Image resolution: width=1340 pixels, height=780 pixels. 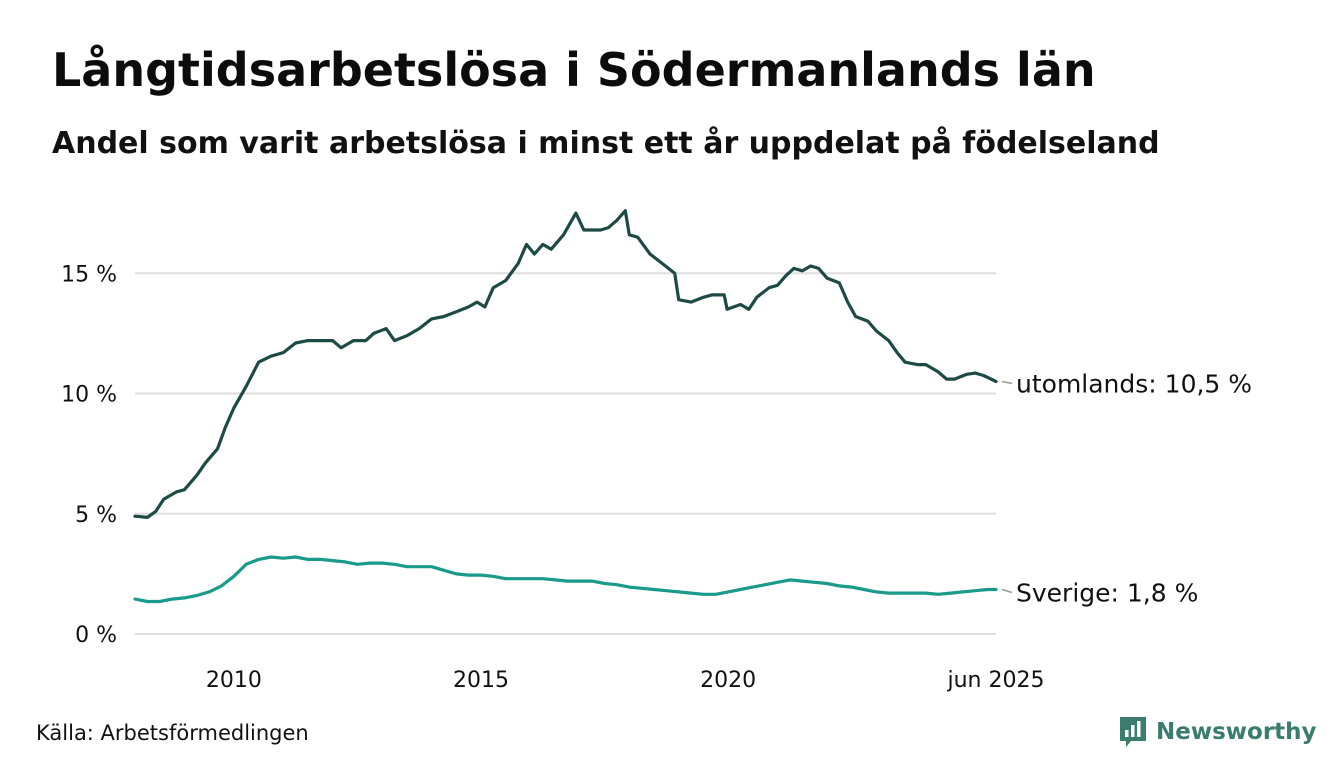 What do you see at coordinates (1126, 488) in the screenshot?
I see `series-end-labels: utomlands: 10,5 % Sverige: 1,8 %` at bounding box center [1126, 488].